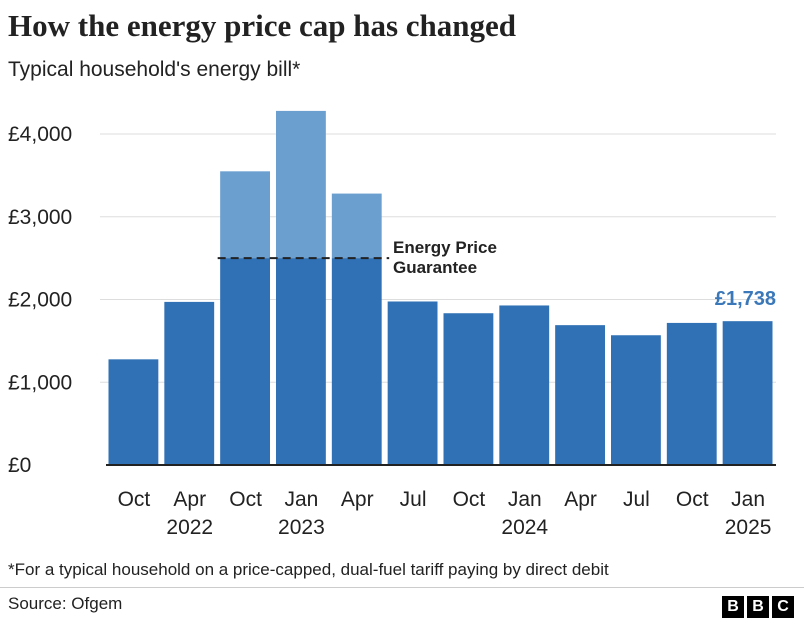 The width and height of the screenshot is (804, 629). I want to click on chart-title: How the energy price cap has changed, so click(262, 25).